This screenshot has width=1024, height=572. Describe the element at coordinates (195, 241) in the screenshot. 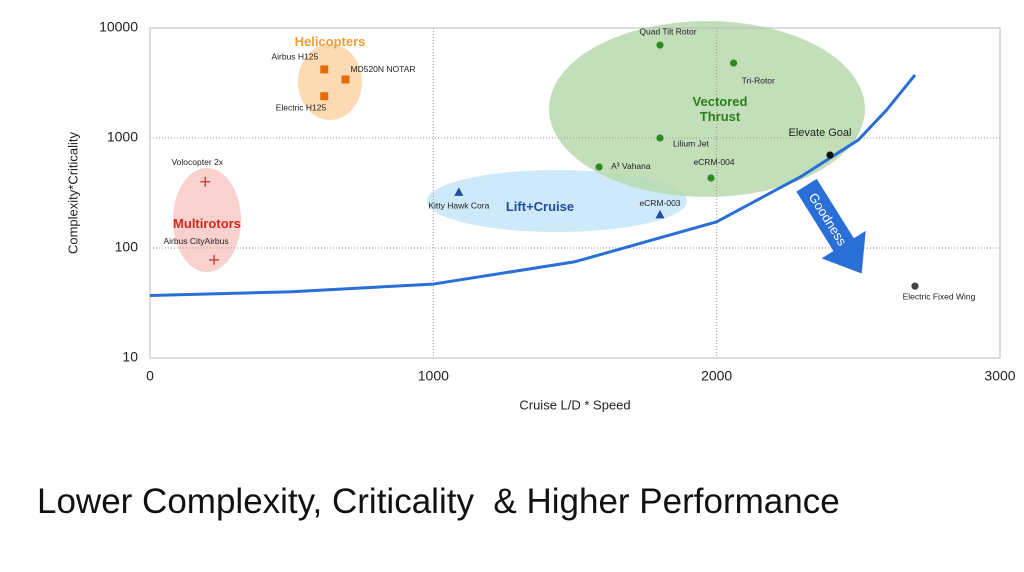

I see `point-label: Airbus CityAirbus` at that location.